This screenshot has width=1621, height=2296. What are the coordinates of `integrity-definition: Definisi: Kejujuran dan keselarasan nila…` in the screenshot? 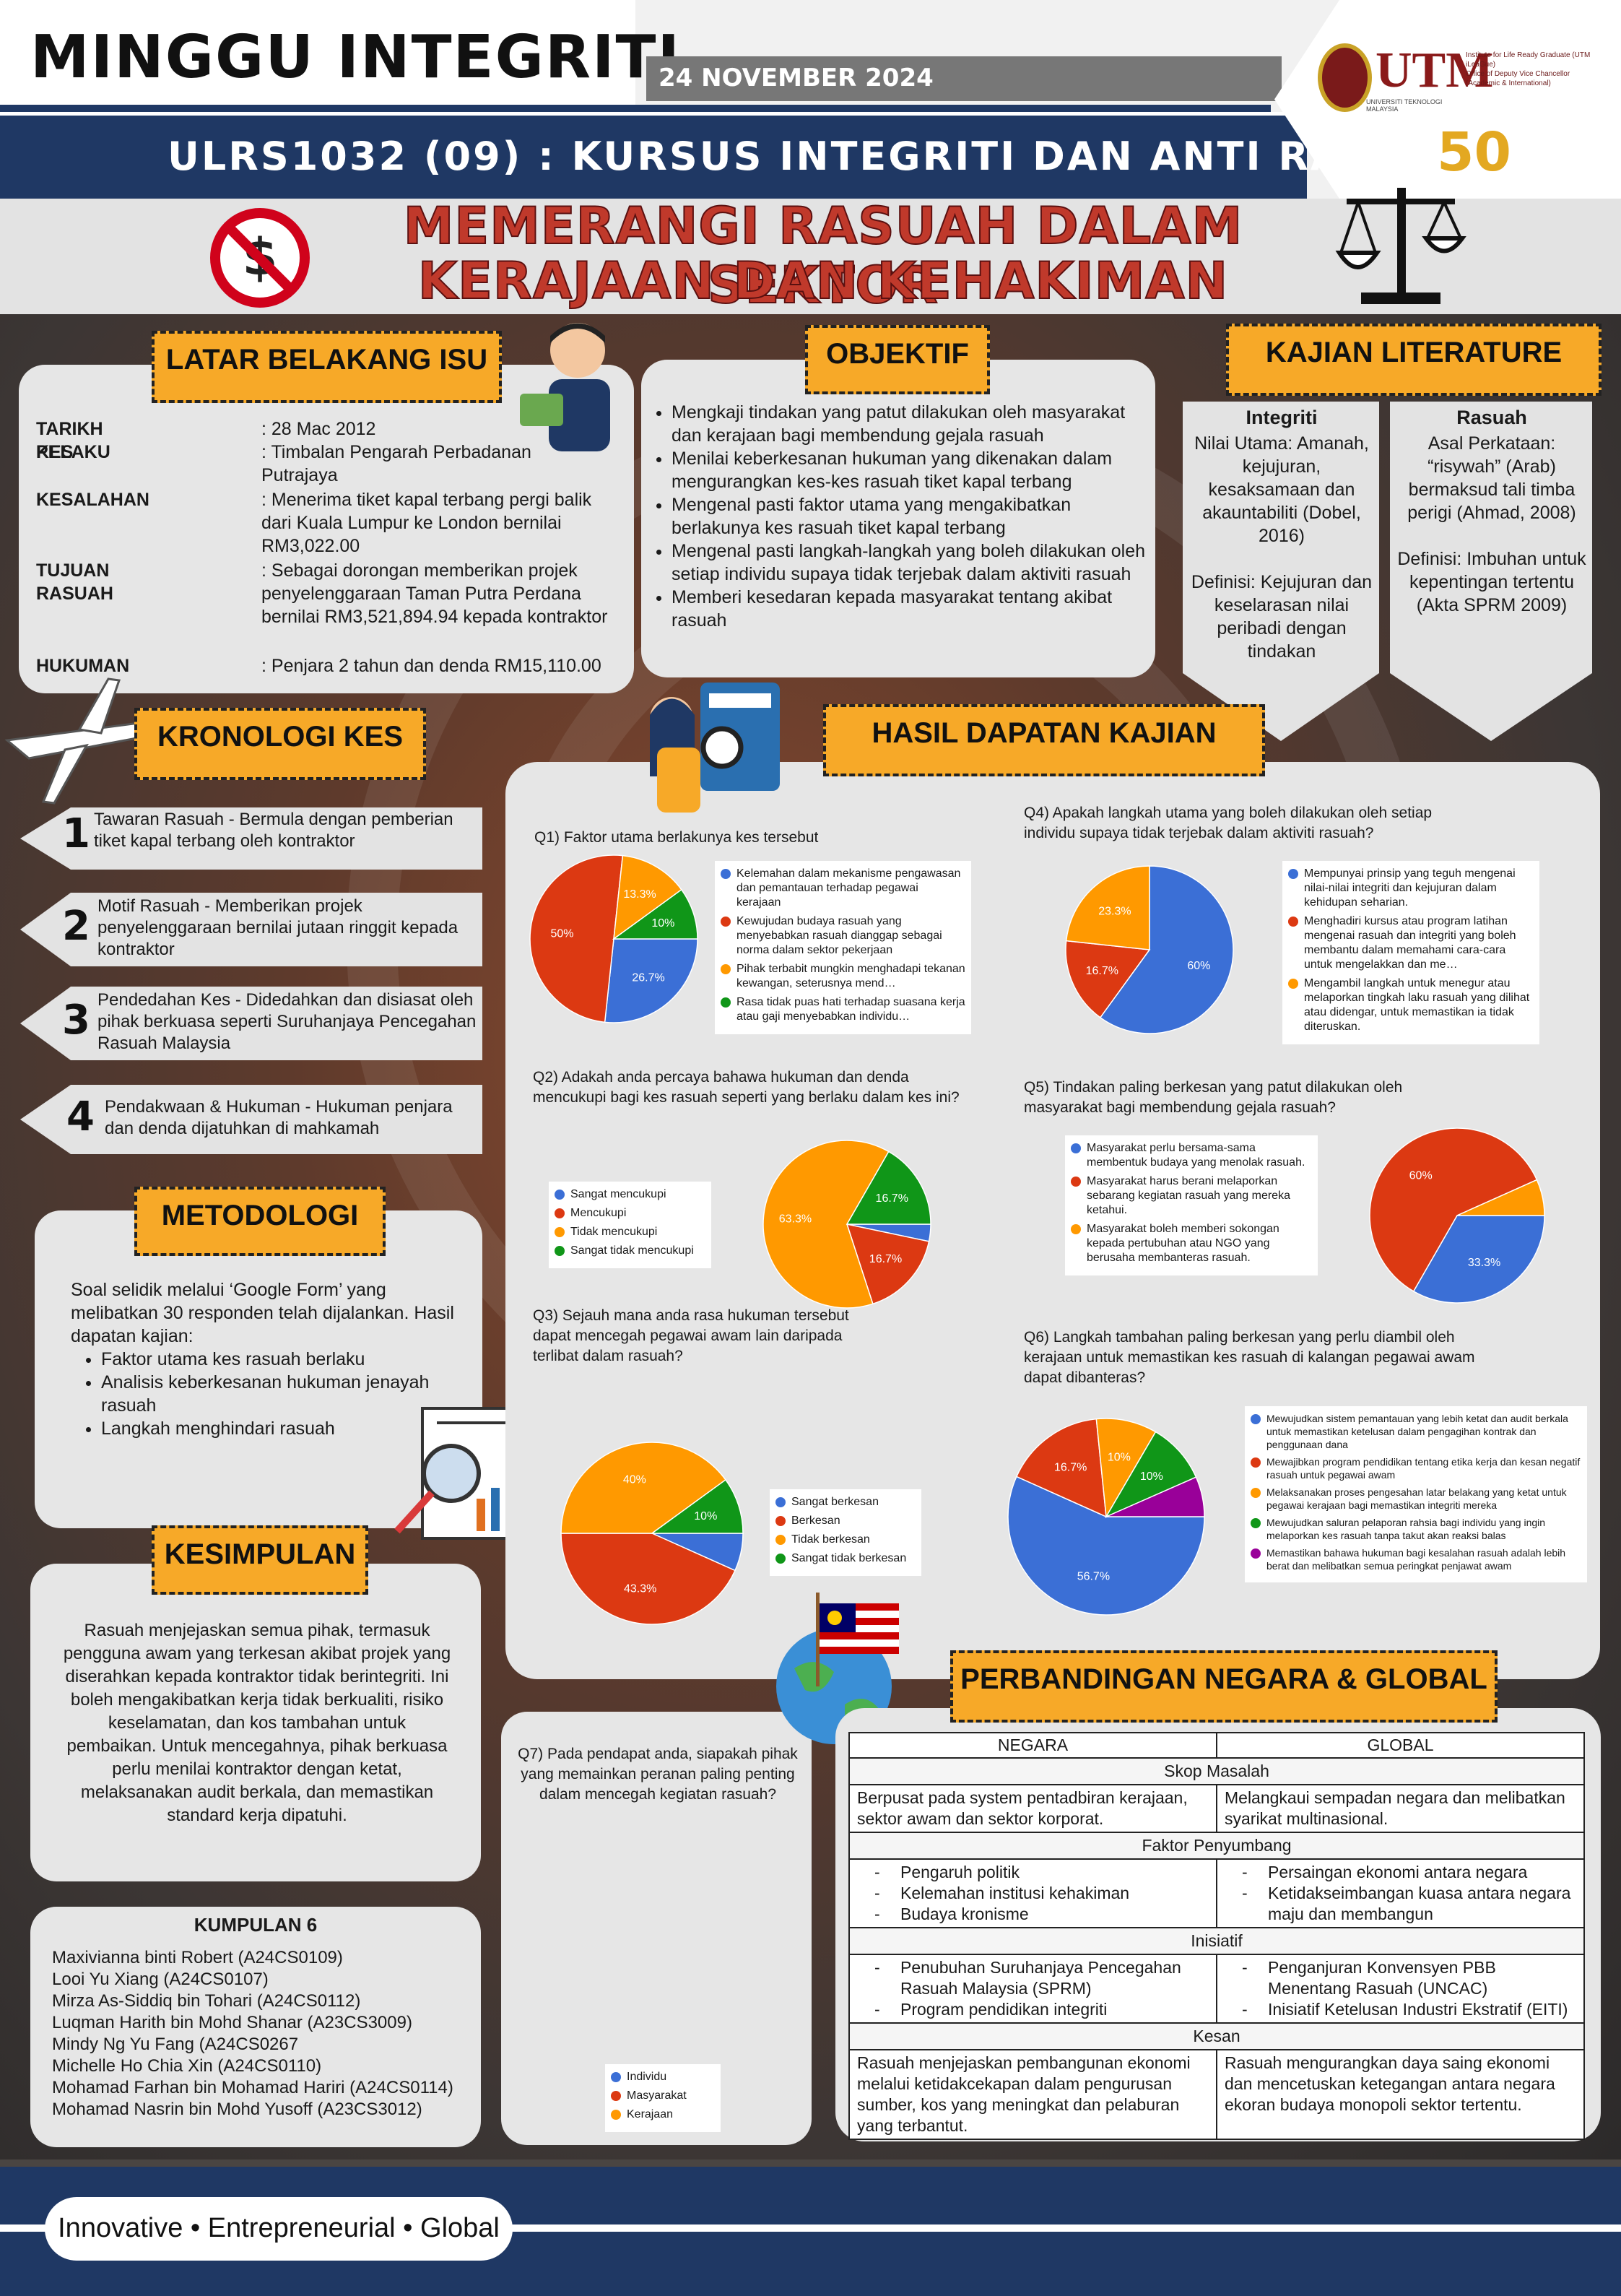 It's located at (1282, 617).